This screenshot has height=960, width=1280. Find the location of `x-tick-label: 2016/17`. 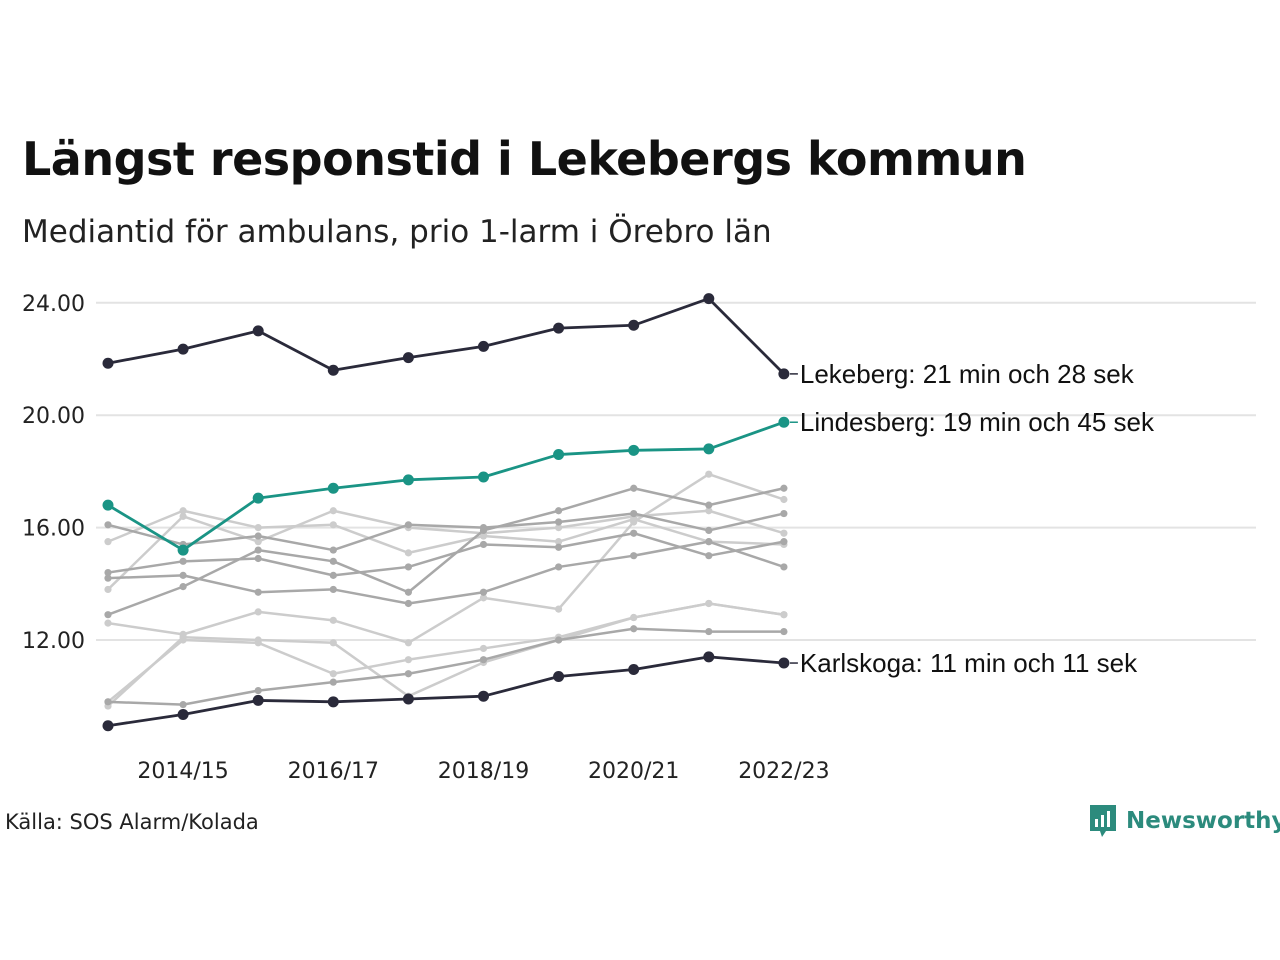

x-tick-label: 2016/17 is located at coordinates (333, 771).